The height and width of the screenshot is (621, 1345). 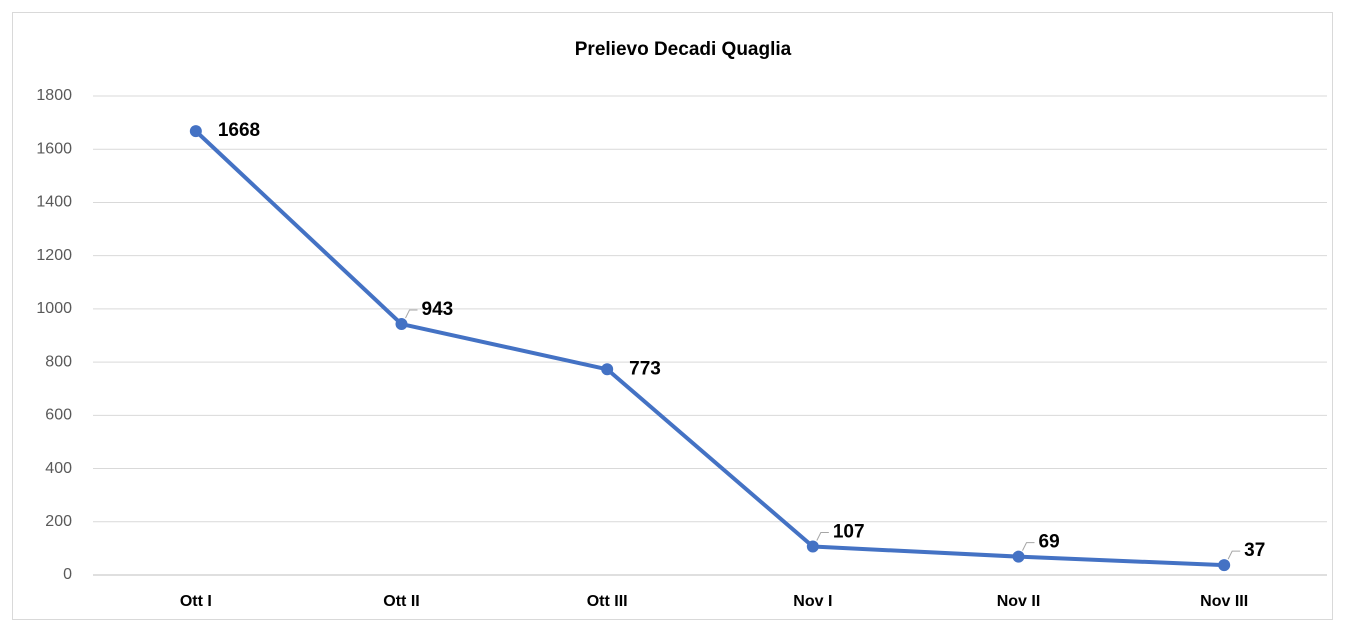 I want to click on data-label: 69, so click(x=1049, y=542).